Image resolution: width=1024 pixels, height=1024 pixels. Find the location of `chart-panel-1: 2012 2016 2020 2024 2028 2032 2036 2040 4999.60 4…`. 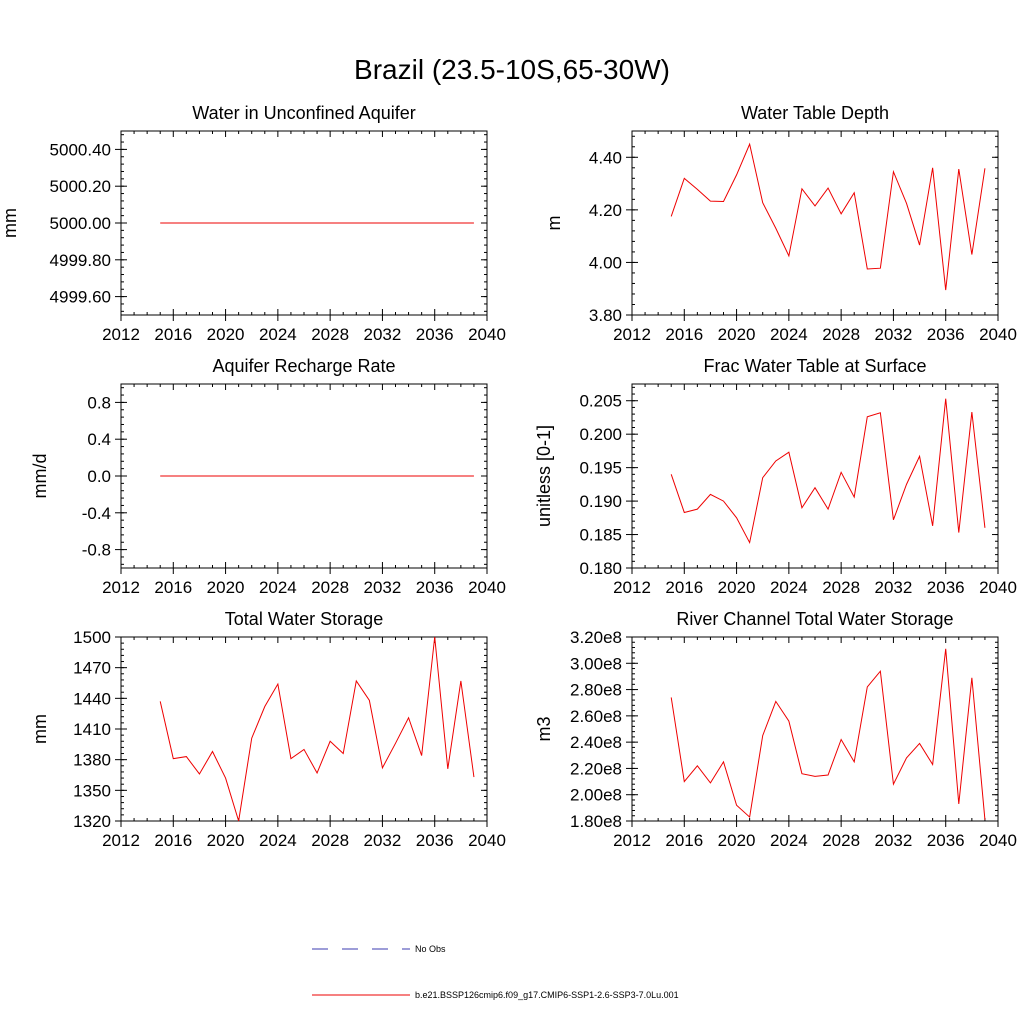

chart-panel-1: 2012 2016 2020 2024 2028 2032 2036 2040 4999.60 4… is located at coordinates (253, 223).